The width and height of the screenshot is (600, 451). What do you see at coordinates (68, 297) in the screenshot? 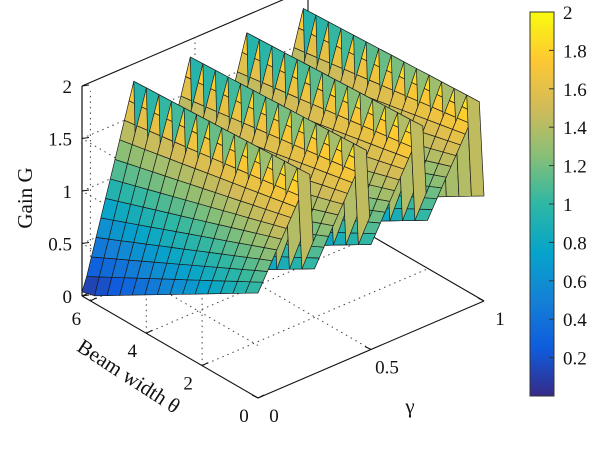
I see `z-tick-label: 0` at bounding box center [68, 297].